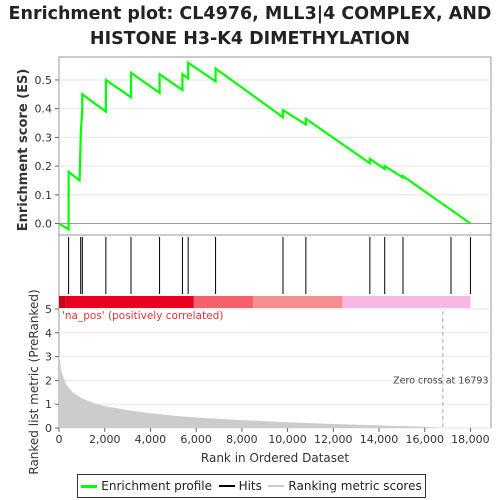 The image size is (500, 500). What do you see at coordinates (44, 80) in the screenshot?
I see `es-tick-label: 0.5` at bounding box center [44, 80].